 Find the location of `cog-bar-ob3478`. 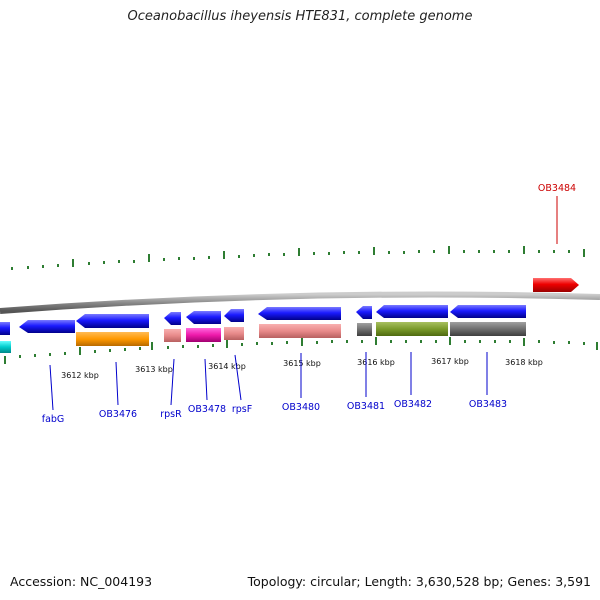

cog-bar-ob3478 is located at coordinates (203, 335).